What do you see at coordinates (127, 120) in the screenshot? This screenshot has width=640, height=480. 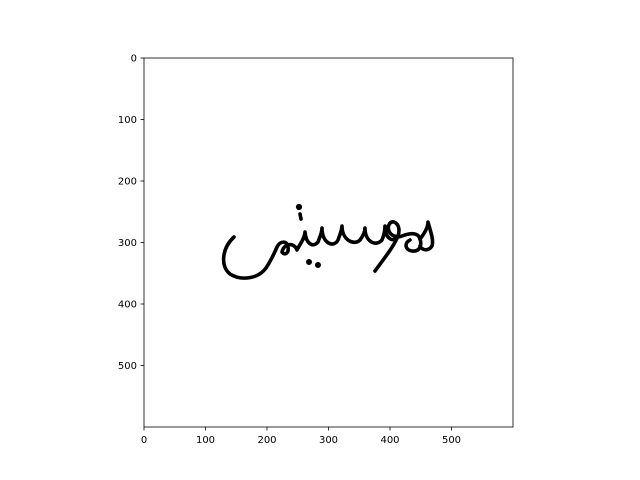 I see `y-tick-label: 100` at bounding box center [127, 120].